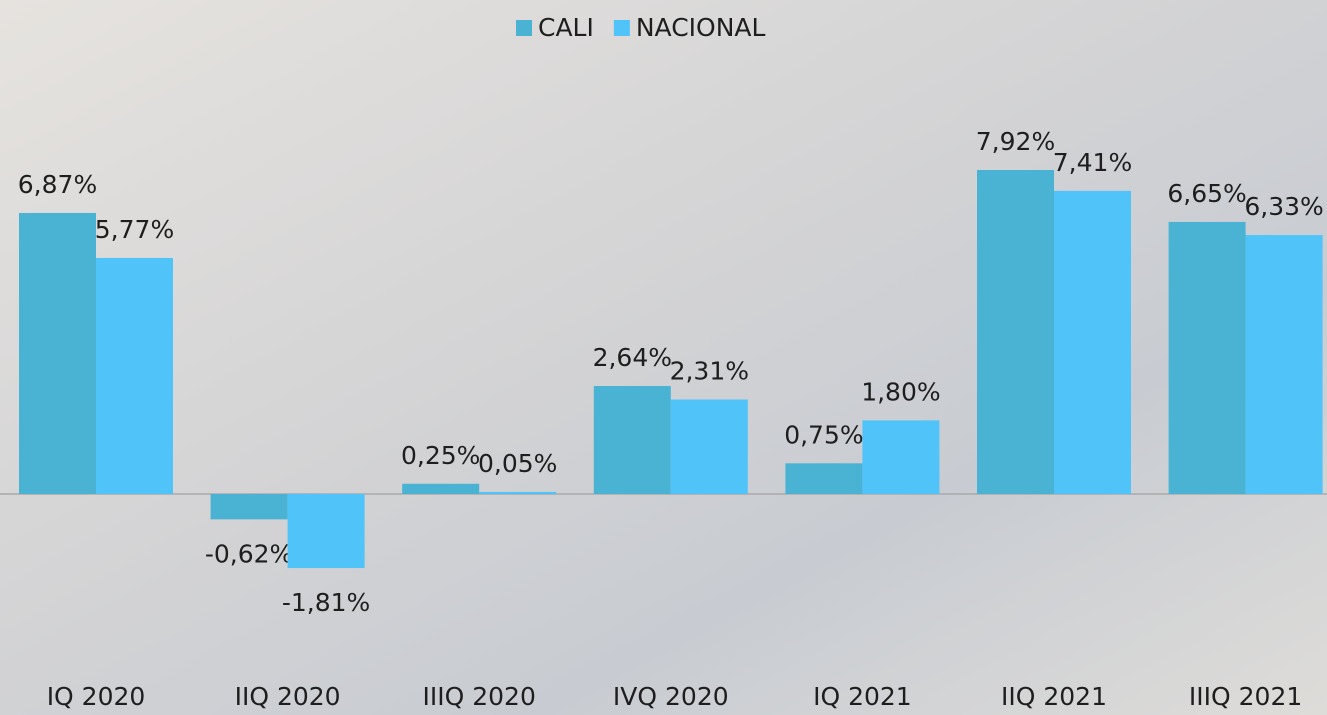  What do you see at coordinates (671, 696) in the screenshot?
I see `x-tick-label: IVQ 2020` at bounding box center [671, 696].